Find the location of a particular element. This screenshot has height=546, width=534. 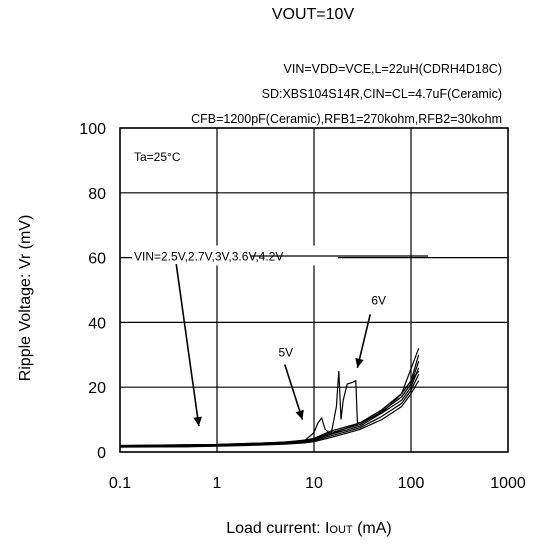

vin-arrow-head is located at coordinates (197, 421).